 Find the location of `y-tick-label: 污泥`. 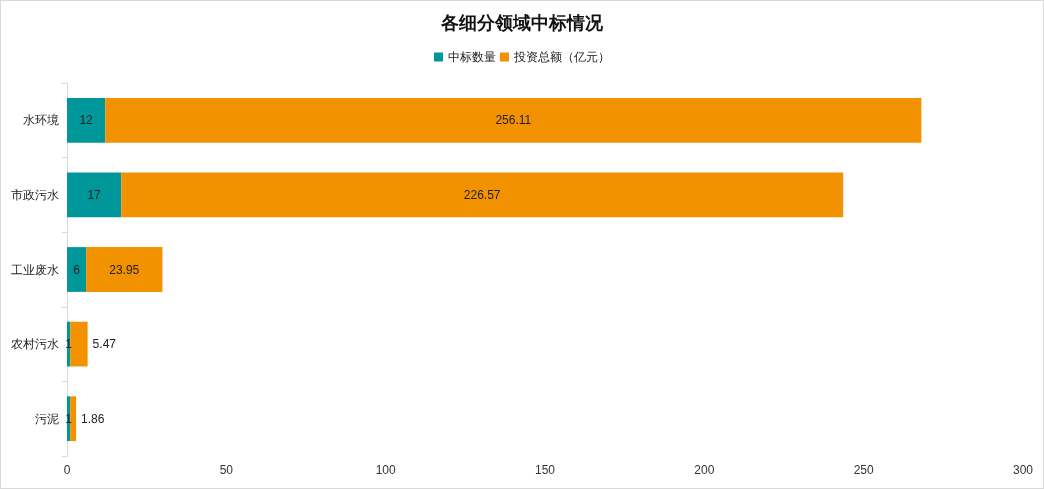

y-tick-label: 污泥 is located at coordinates (47, 418).